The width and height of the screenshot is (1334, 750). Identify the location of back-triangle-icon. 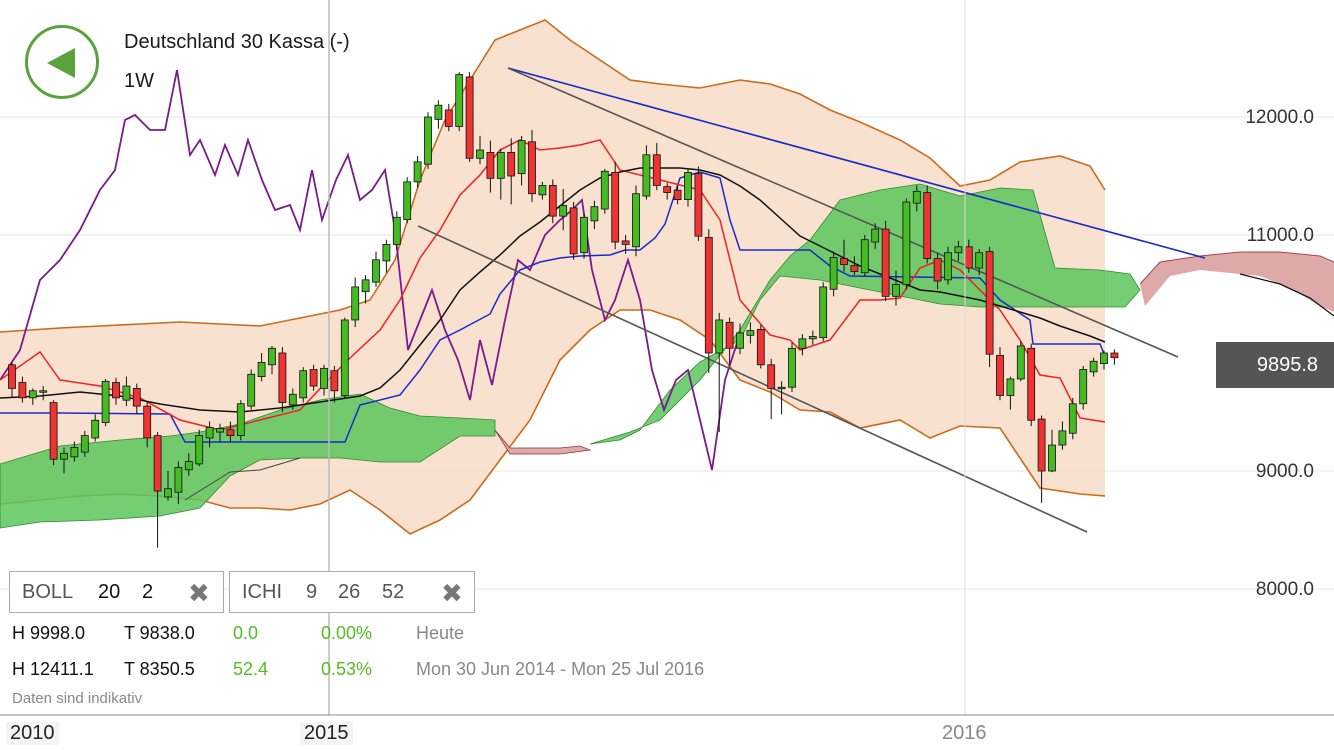
(61, 63).